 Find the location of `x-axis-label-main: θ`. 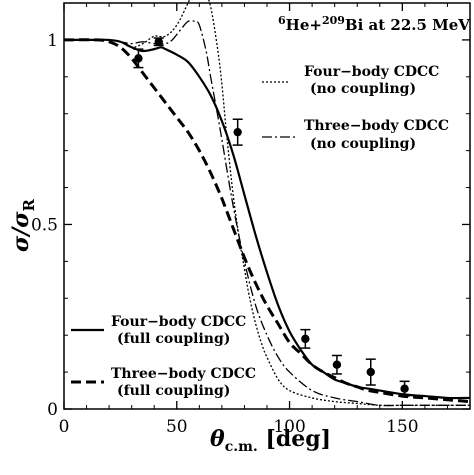

x-axis-label-main: θ is located at coordinates (217, 439).